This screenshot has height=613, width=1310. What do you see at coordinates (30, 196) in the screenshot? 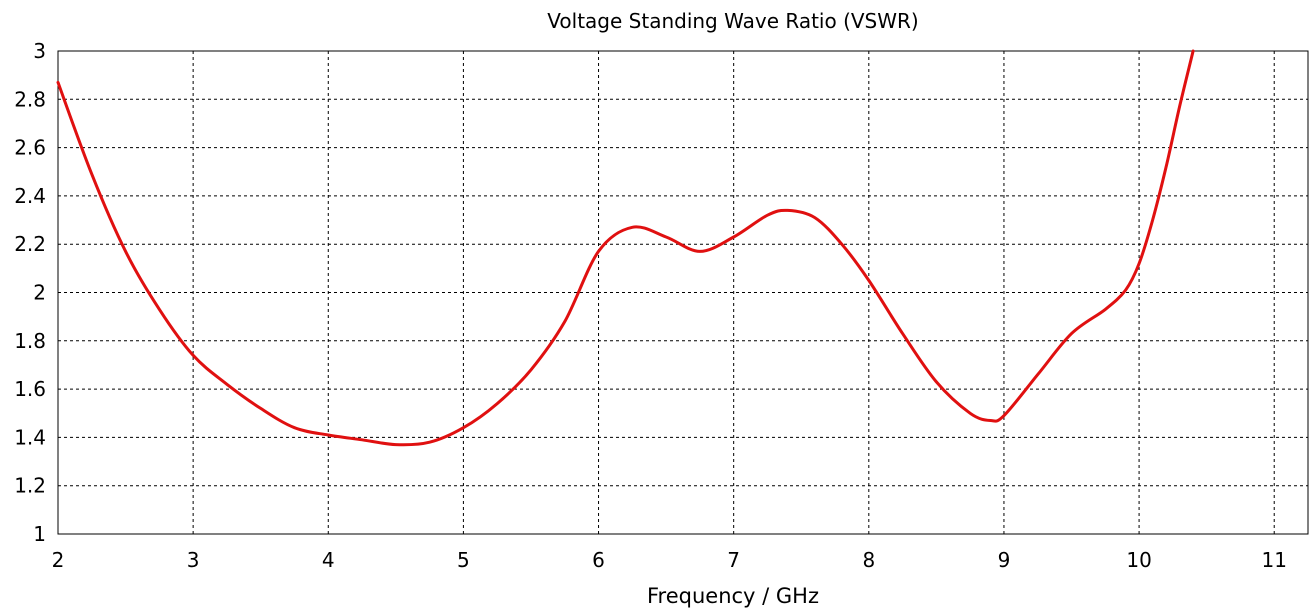
I see `y-tick-label: 2.4` at bounding box center [30, 196].